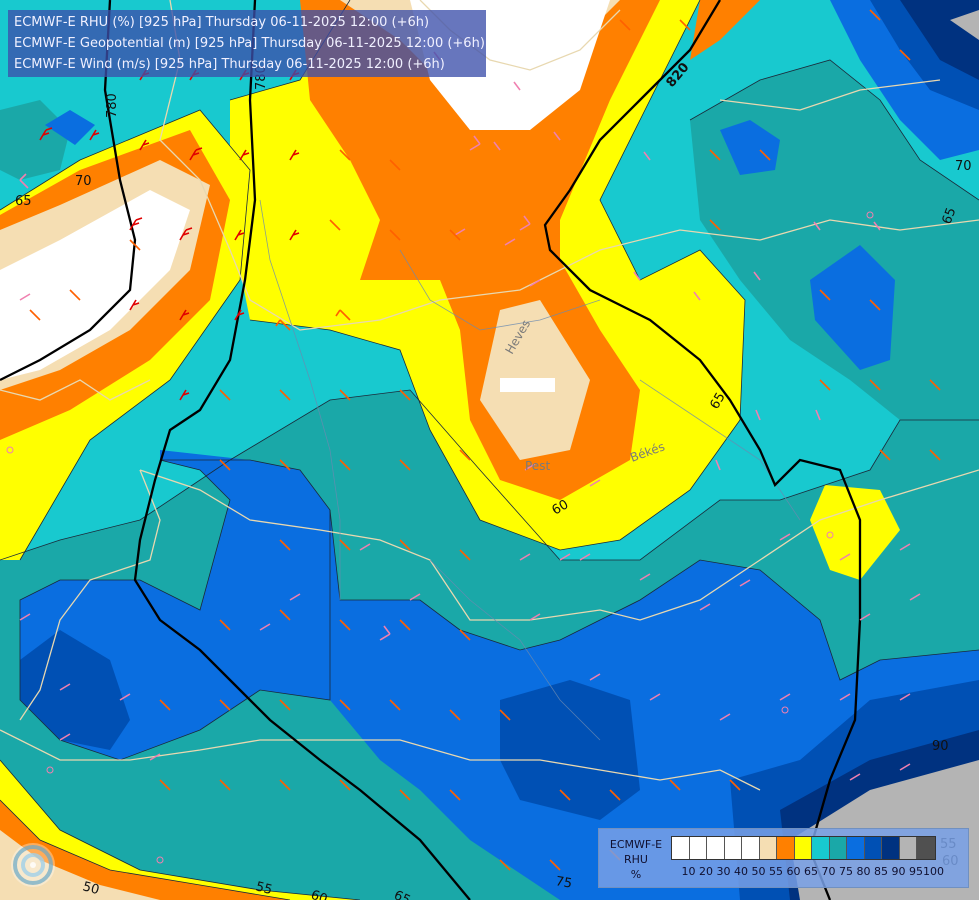 The width and height of the screenshot is (979, 900). What do you see at coordinates (776, 871) in the screenshot?
I see `legend-tick-label: 55` at bounding box center [776, 871].